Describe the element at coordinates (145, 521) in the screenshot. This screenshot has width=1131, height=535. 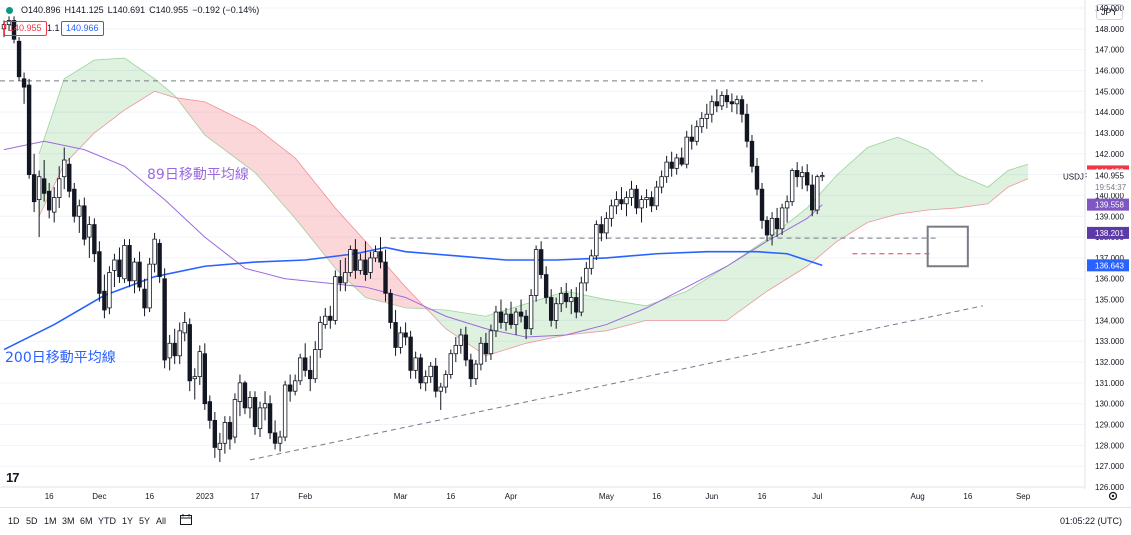
I see `timeframe-5y: 5Y` at that location.